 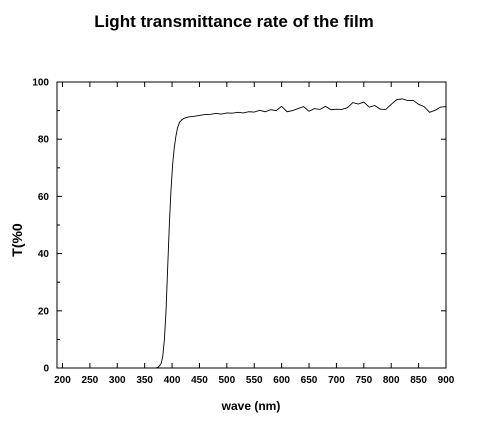 What do you see at coordinates (234, 21) in the screenshot?
I see `chart-title: Light transmittance rate of the film` at bounding box center [234, 21].